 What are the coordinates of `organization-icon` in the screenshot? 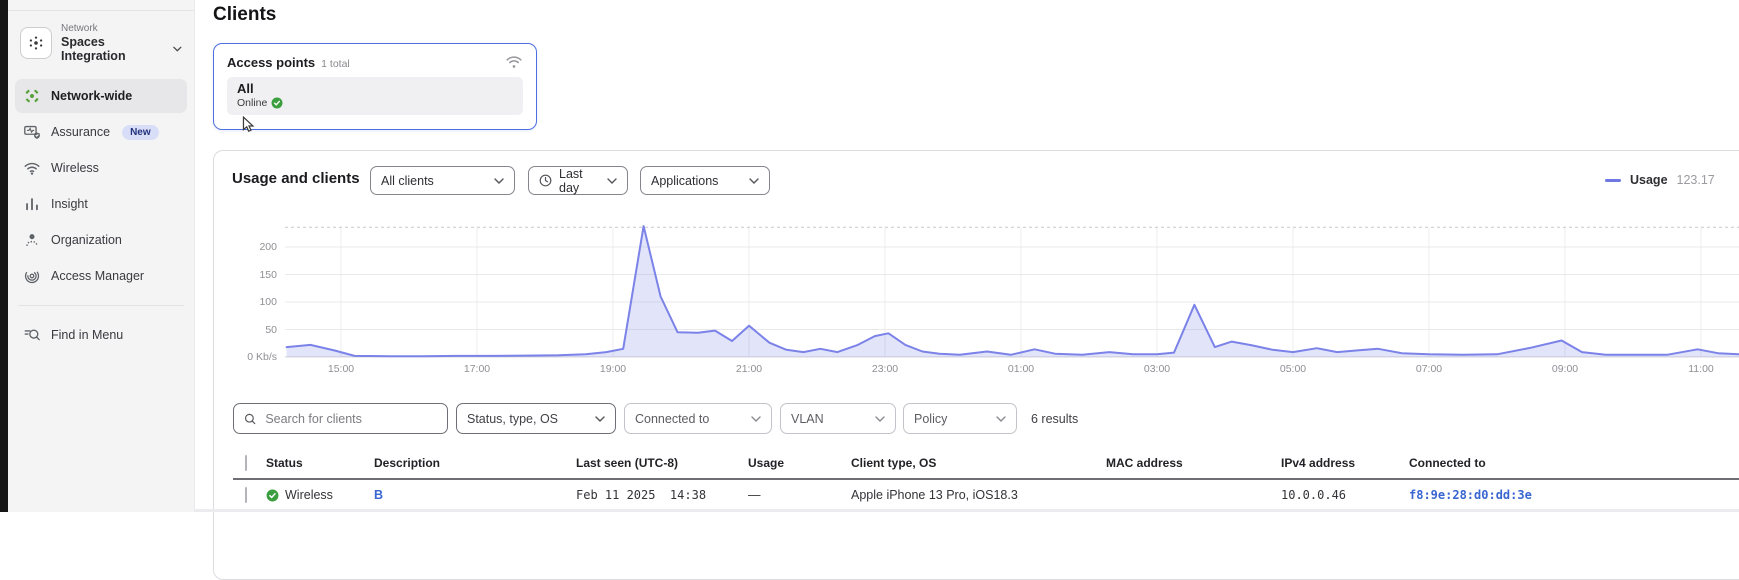 It's located at (32, 240).